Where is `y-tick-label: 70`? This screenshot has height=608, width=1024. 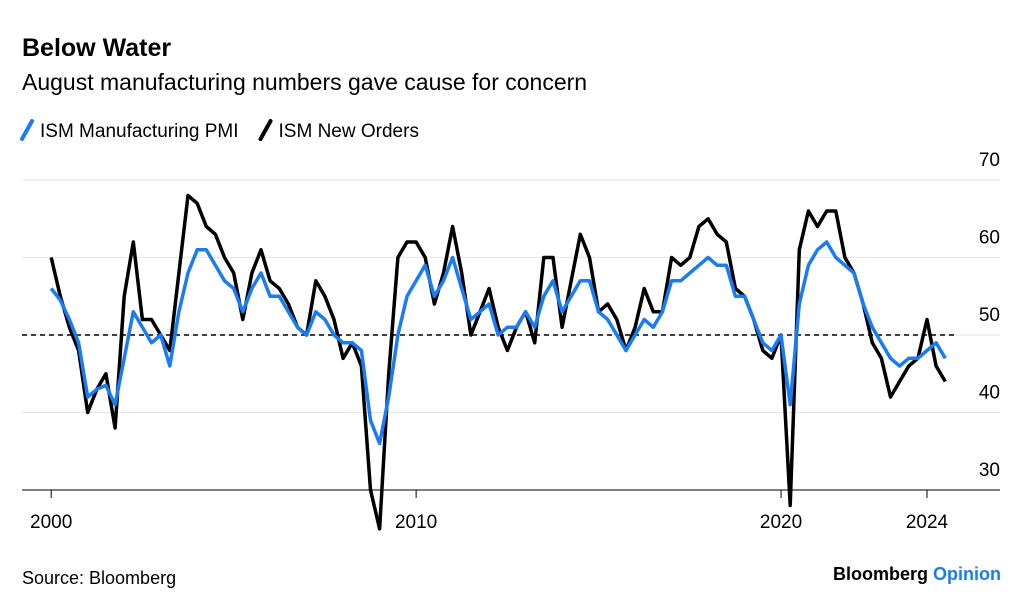
y-tick-label: 70 is located at coordinates (989, 160).